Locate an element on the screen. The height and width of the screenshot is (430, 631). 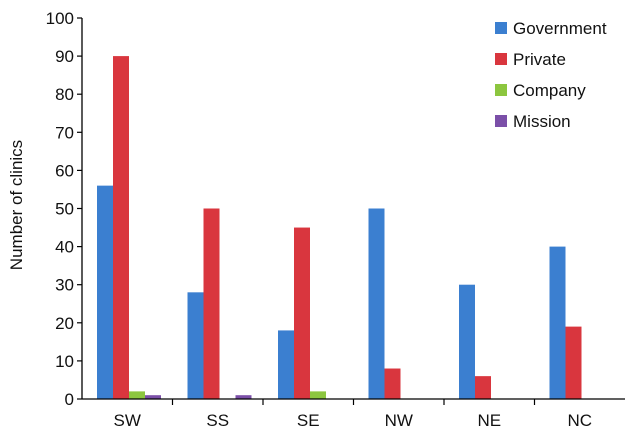
legend-swatch-mission is located at coordinates (501, 121).